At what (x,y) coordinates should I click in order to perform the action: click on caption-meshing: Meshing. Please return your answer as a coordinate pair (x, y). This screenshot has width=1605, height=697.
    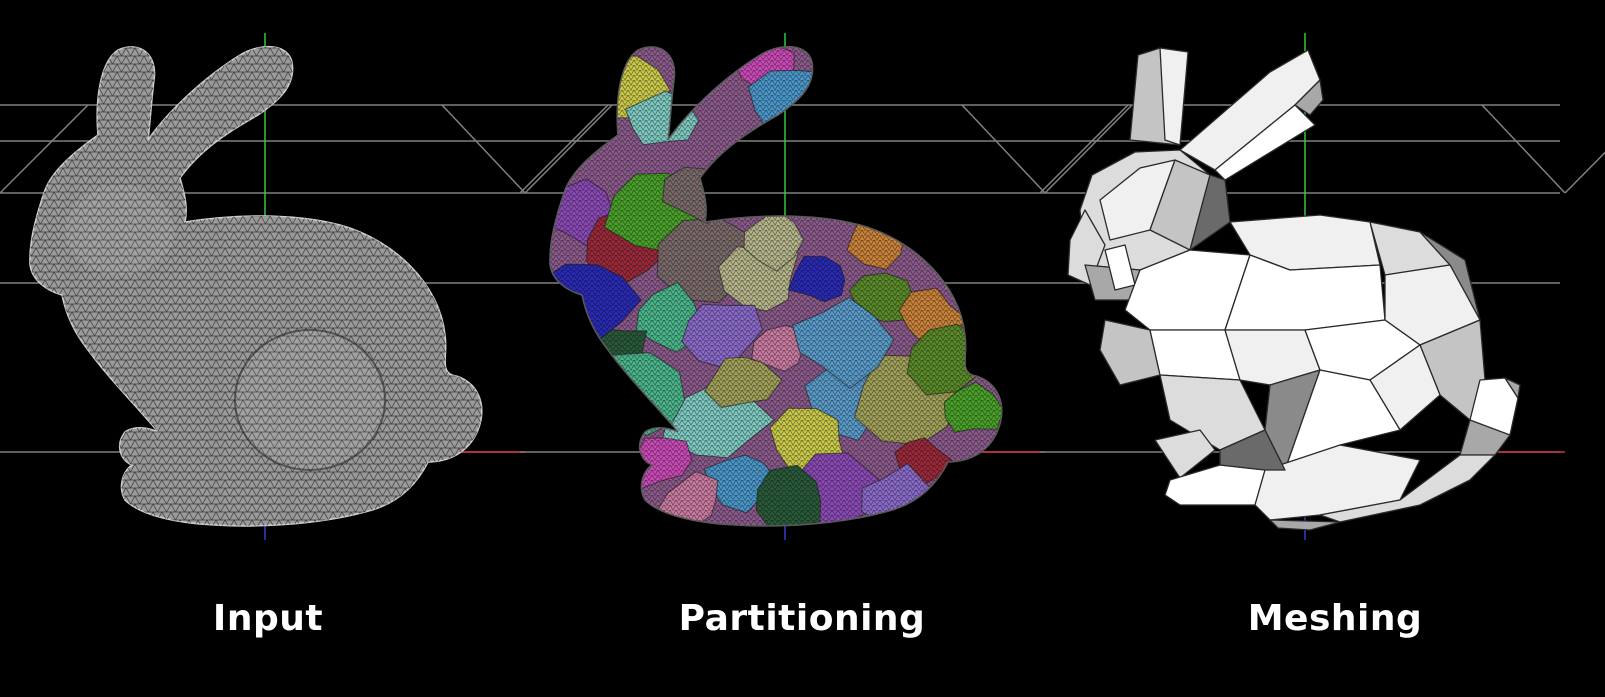
    Looking at the image, I should click on (1335, 618).